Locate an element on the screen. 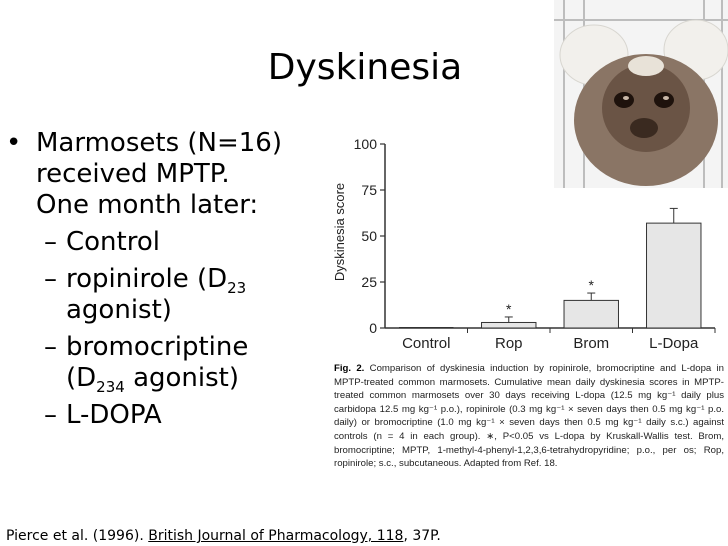 The height and width of the screenshot is (546, 728). sub-bullet-text: Control is located at coordinates (113, 242).